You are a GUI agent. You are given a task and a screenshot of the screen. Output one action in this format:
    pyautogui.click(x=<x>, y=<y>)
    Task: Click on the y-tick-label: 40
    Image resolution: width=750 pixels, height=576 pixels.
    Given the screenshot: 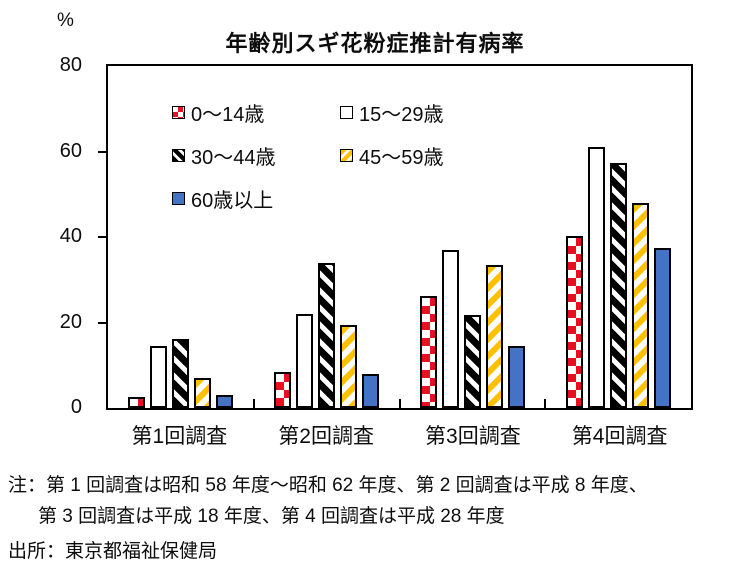 What is the action you would take?
    pyautogui.click(x=70, y=236)
    